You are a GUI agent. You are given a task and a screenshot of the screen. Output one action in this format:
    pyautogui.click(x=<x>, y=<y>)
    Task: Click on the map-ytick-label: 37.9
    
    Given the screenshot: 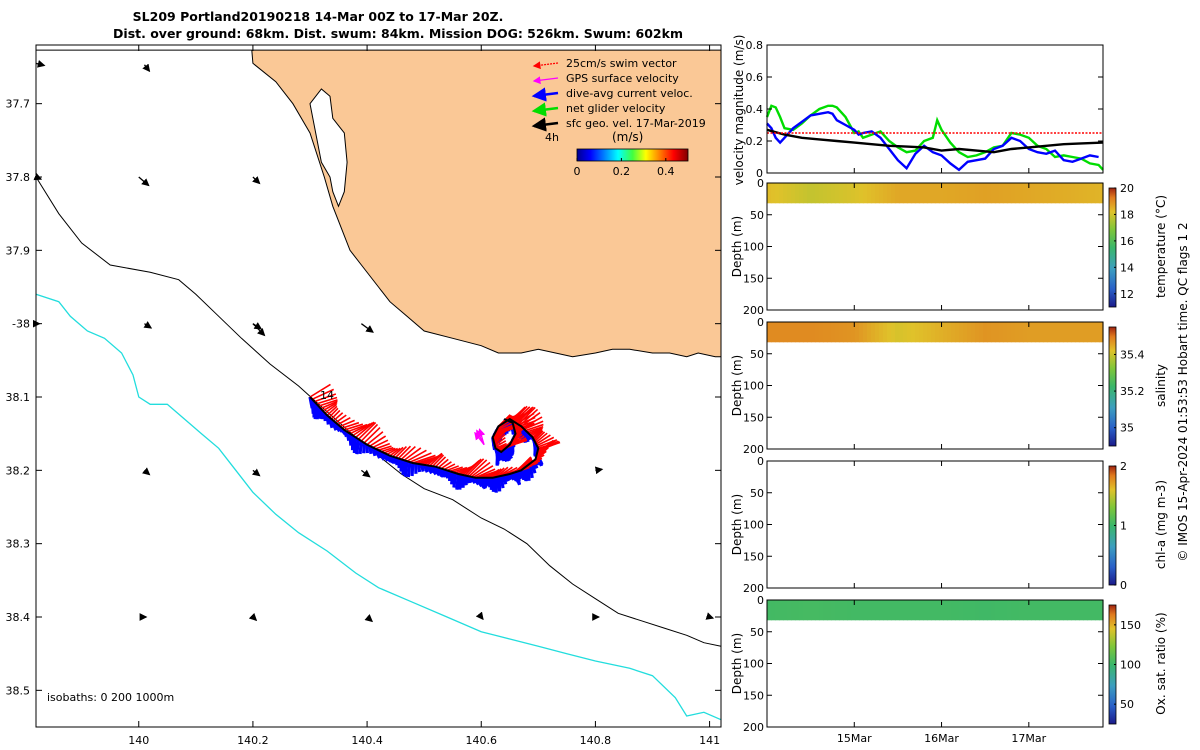 What is the action you would take?
    pyautogui.click(x=18, y=250)
    